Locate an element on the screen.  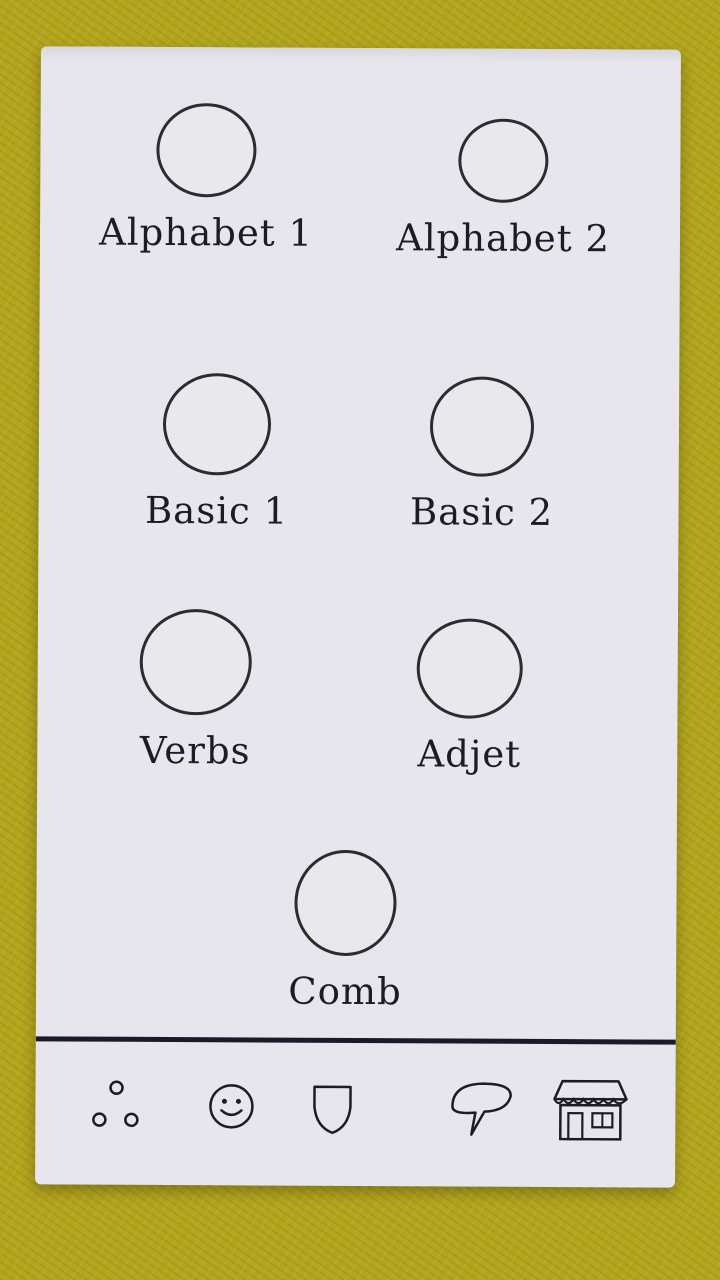
nav-button-chat is located at coordinates (480, 1107).